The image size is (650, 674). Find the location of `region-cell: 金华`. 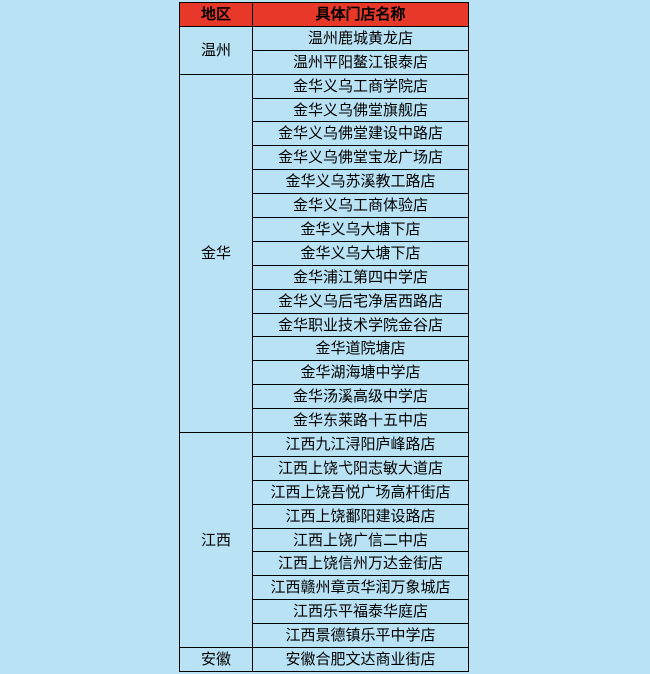

region-cell: 金华 is located at coordinates (216, 253).